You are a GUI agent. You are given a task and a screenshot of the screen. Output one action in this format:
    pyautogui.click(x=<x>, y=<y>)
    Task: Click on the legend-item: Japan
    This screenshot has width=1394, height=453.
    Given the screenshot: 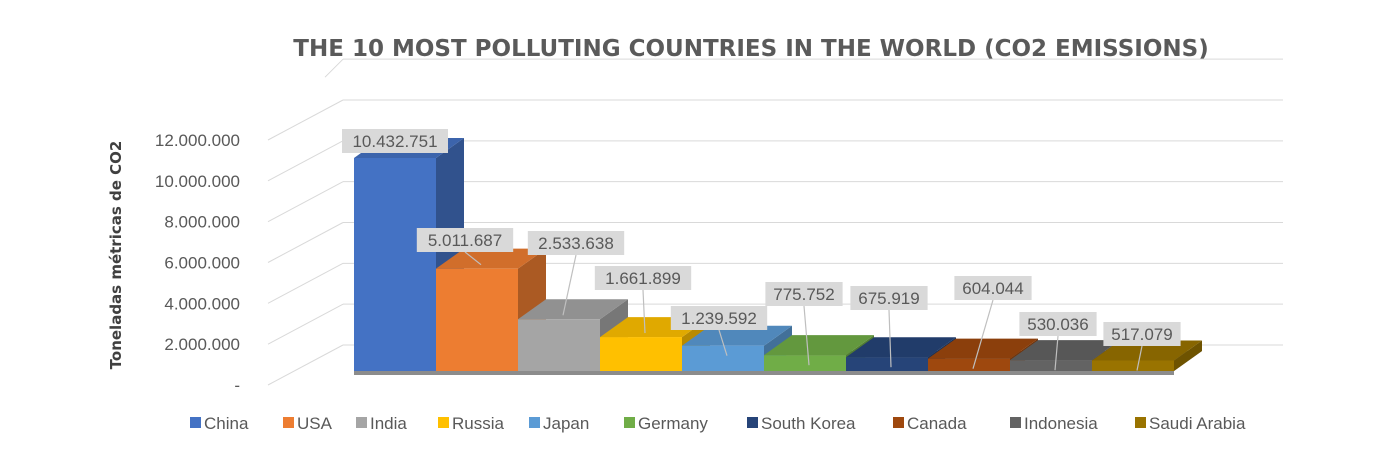 What is the action you would take?
    pyautogui.click(x=559, y=423)
    